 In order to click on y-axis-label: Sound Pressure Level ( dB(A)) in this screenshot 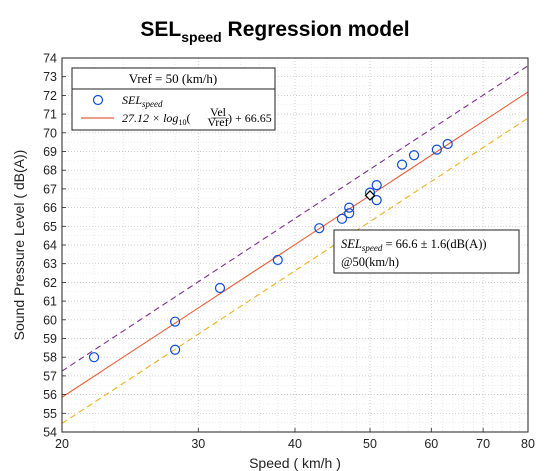, I will do `click(19, 245)`.